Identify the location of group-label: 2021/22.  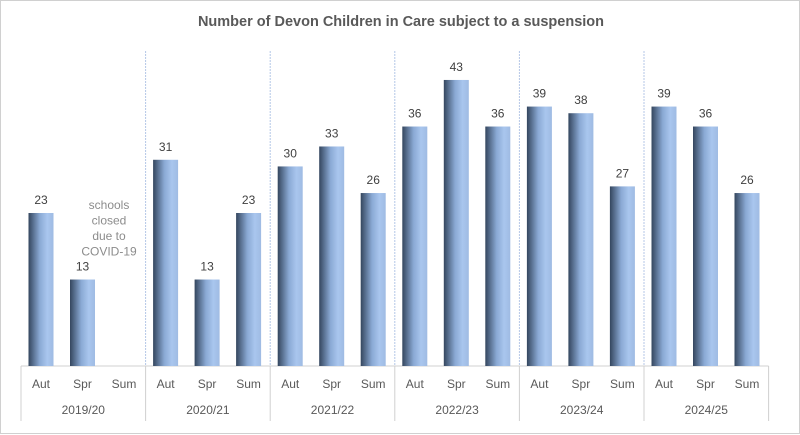
(333, 410).